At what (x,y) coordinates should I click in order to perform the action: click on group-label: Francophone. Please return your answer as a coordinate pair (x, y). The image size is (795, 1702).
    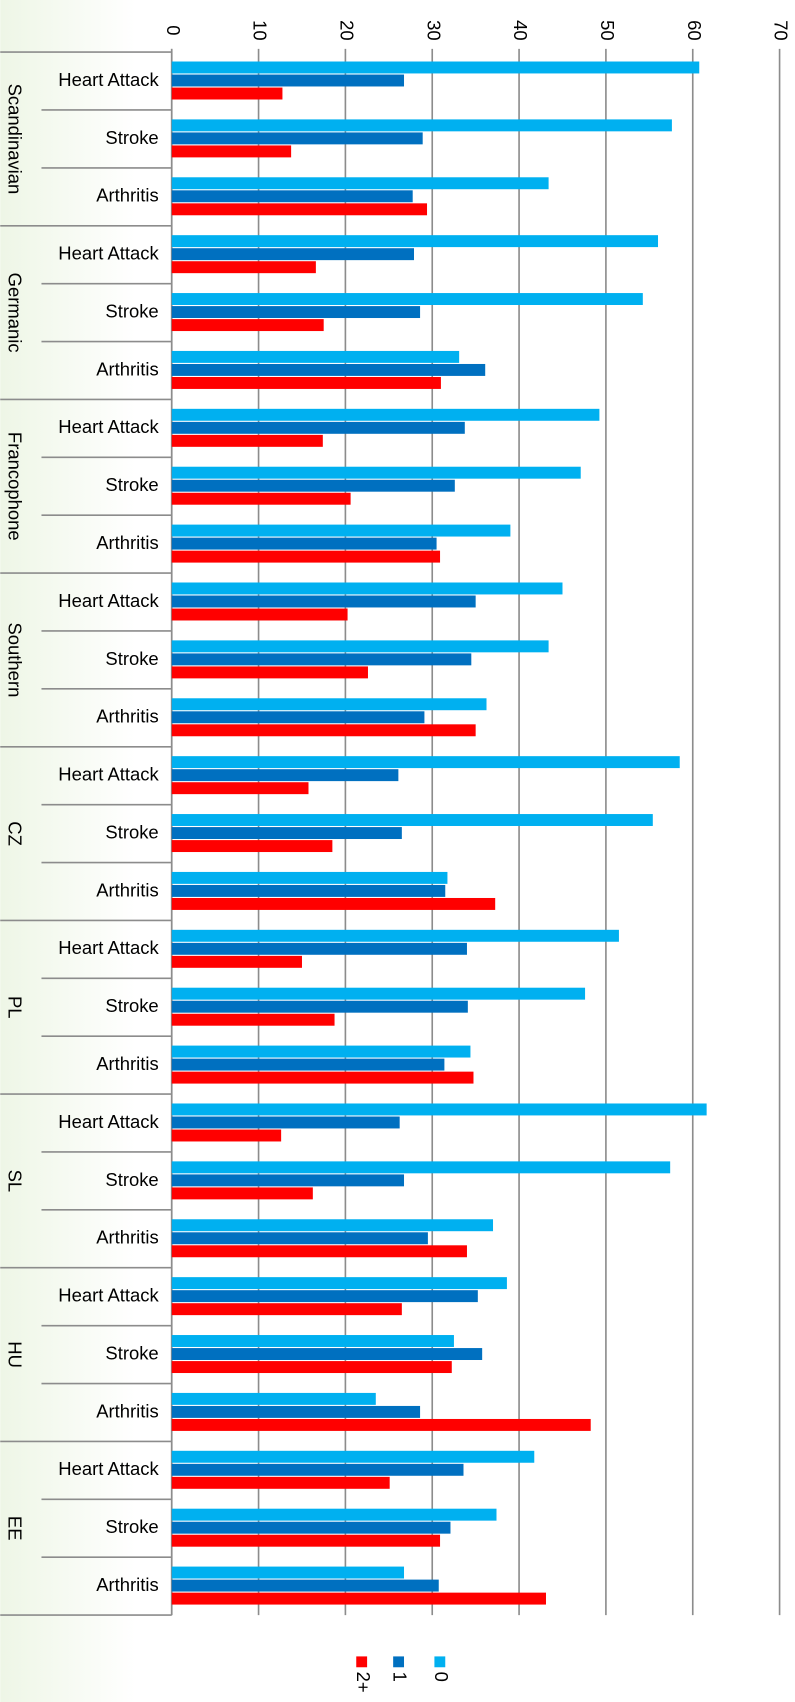
    Looking at the image, I should click on (14, 486).